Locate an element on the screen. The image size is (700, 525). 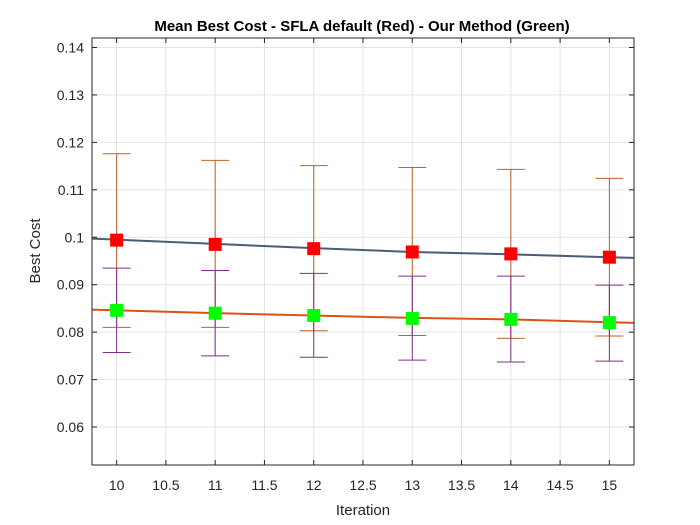
x-tick-label: 10 is located at coordinates (117, 485).